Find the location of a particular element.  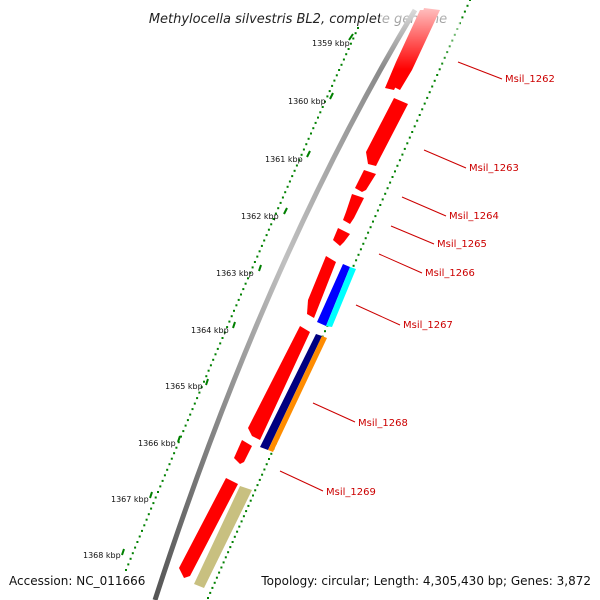

gene-msil-1265-arrow is located at coordinates (341, 237).